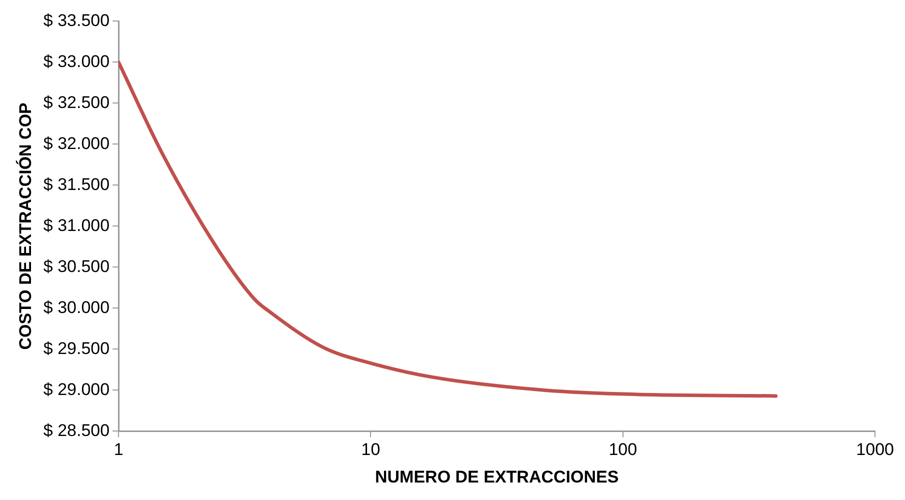 The image size is (905, 500). Describe the element at coordinates (76, 430) in the screenshot. I see `y-tick-label: $ 28.500` at that location.